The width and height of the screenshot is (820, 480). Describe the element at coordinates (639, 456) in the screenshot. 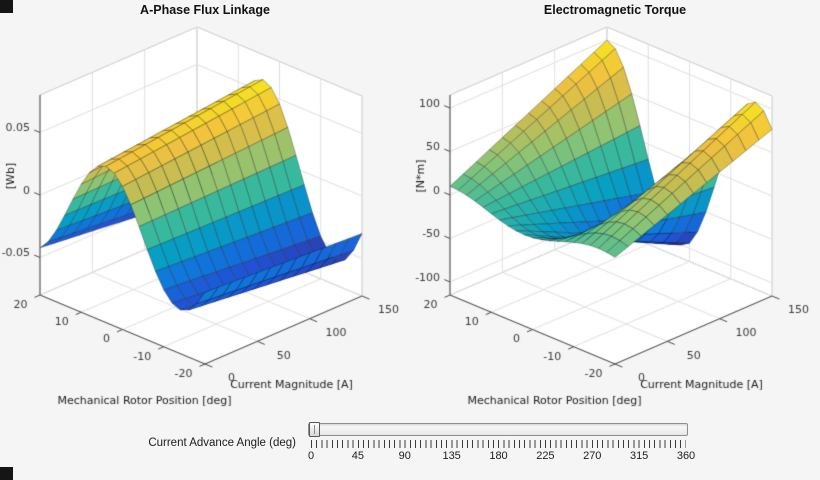

I see `slider-tick-label: 315` at that location.